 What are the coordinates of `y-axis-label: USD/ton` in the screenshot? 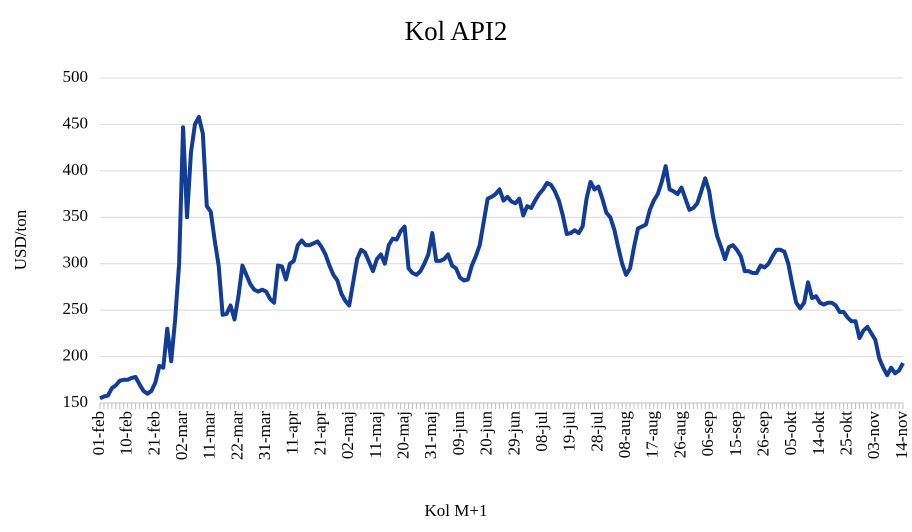 It's located at (20, 239).